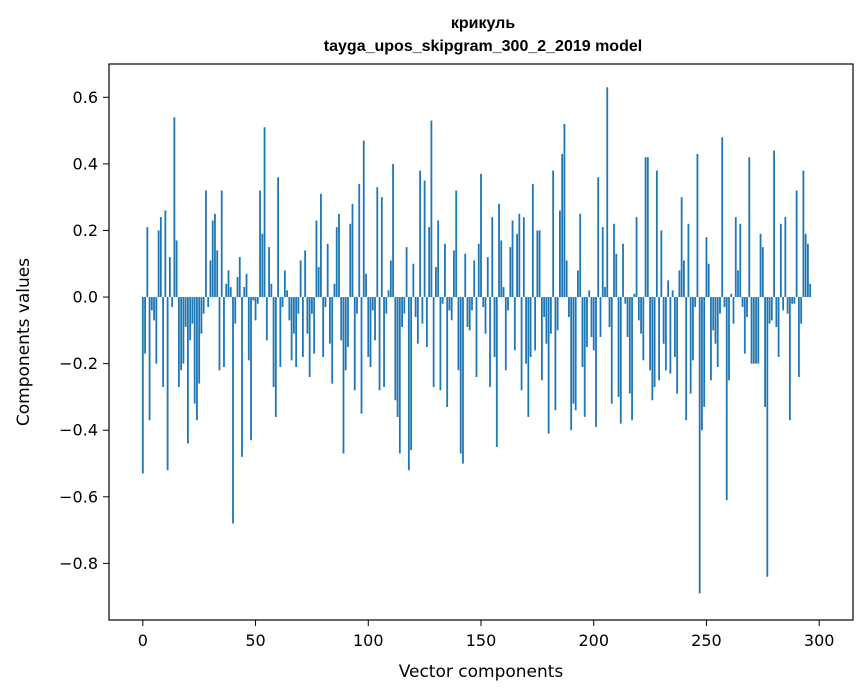 This screenshot has height=696, width=867. What do you see at coordinates (486, 635) in the screenshot?
I see `x-axis-ticks: 0 50 100 150 200 250 300` at bounding box center [486, 635].